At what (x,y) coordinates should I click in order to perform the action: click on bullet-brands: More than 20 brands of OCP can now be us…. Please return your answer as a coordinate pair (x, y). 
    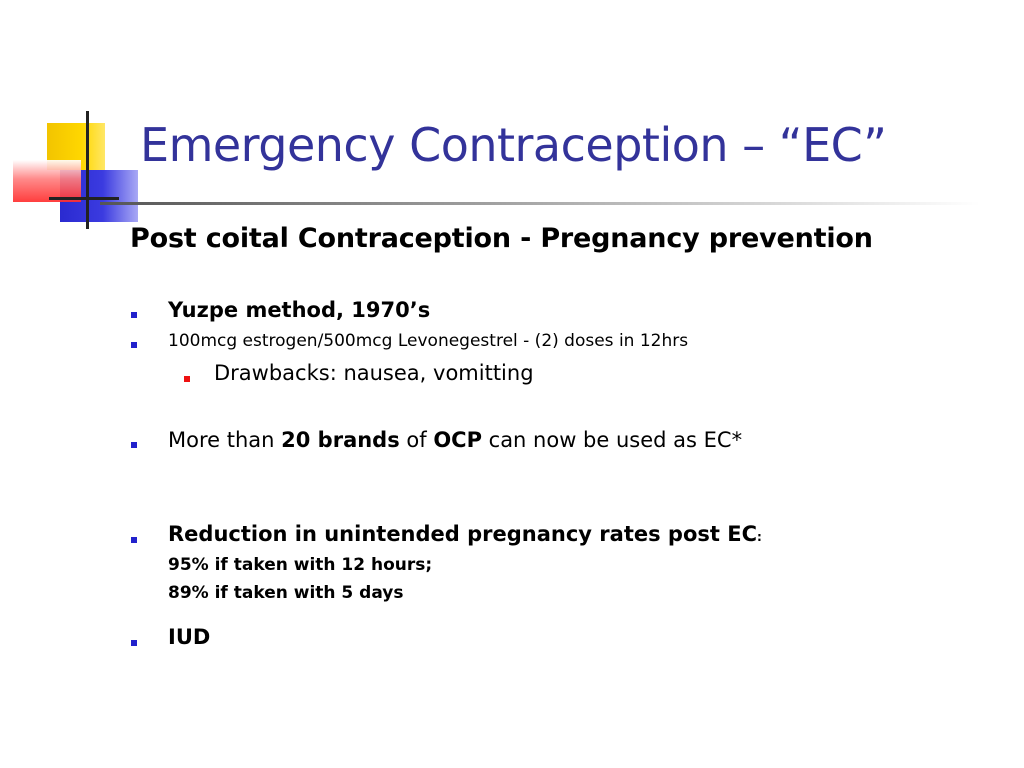
    Looking at the image, I should click on (455, 440).